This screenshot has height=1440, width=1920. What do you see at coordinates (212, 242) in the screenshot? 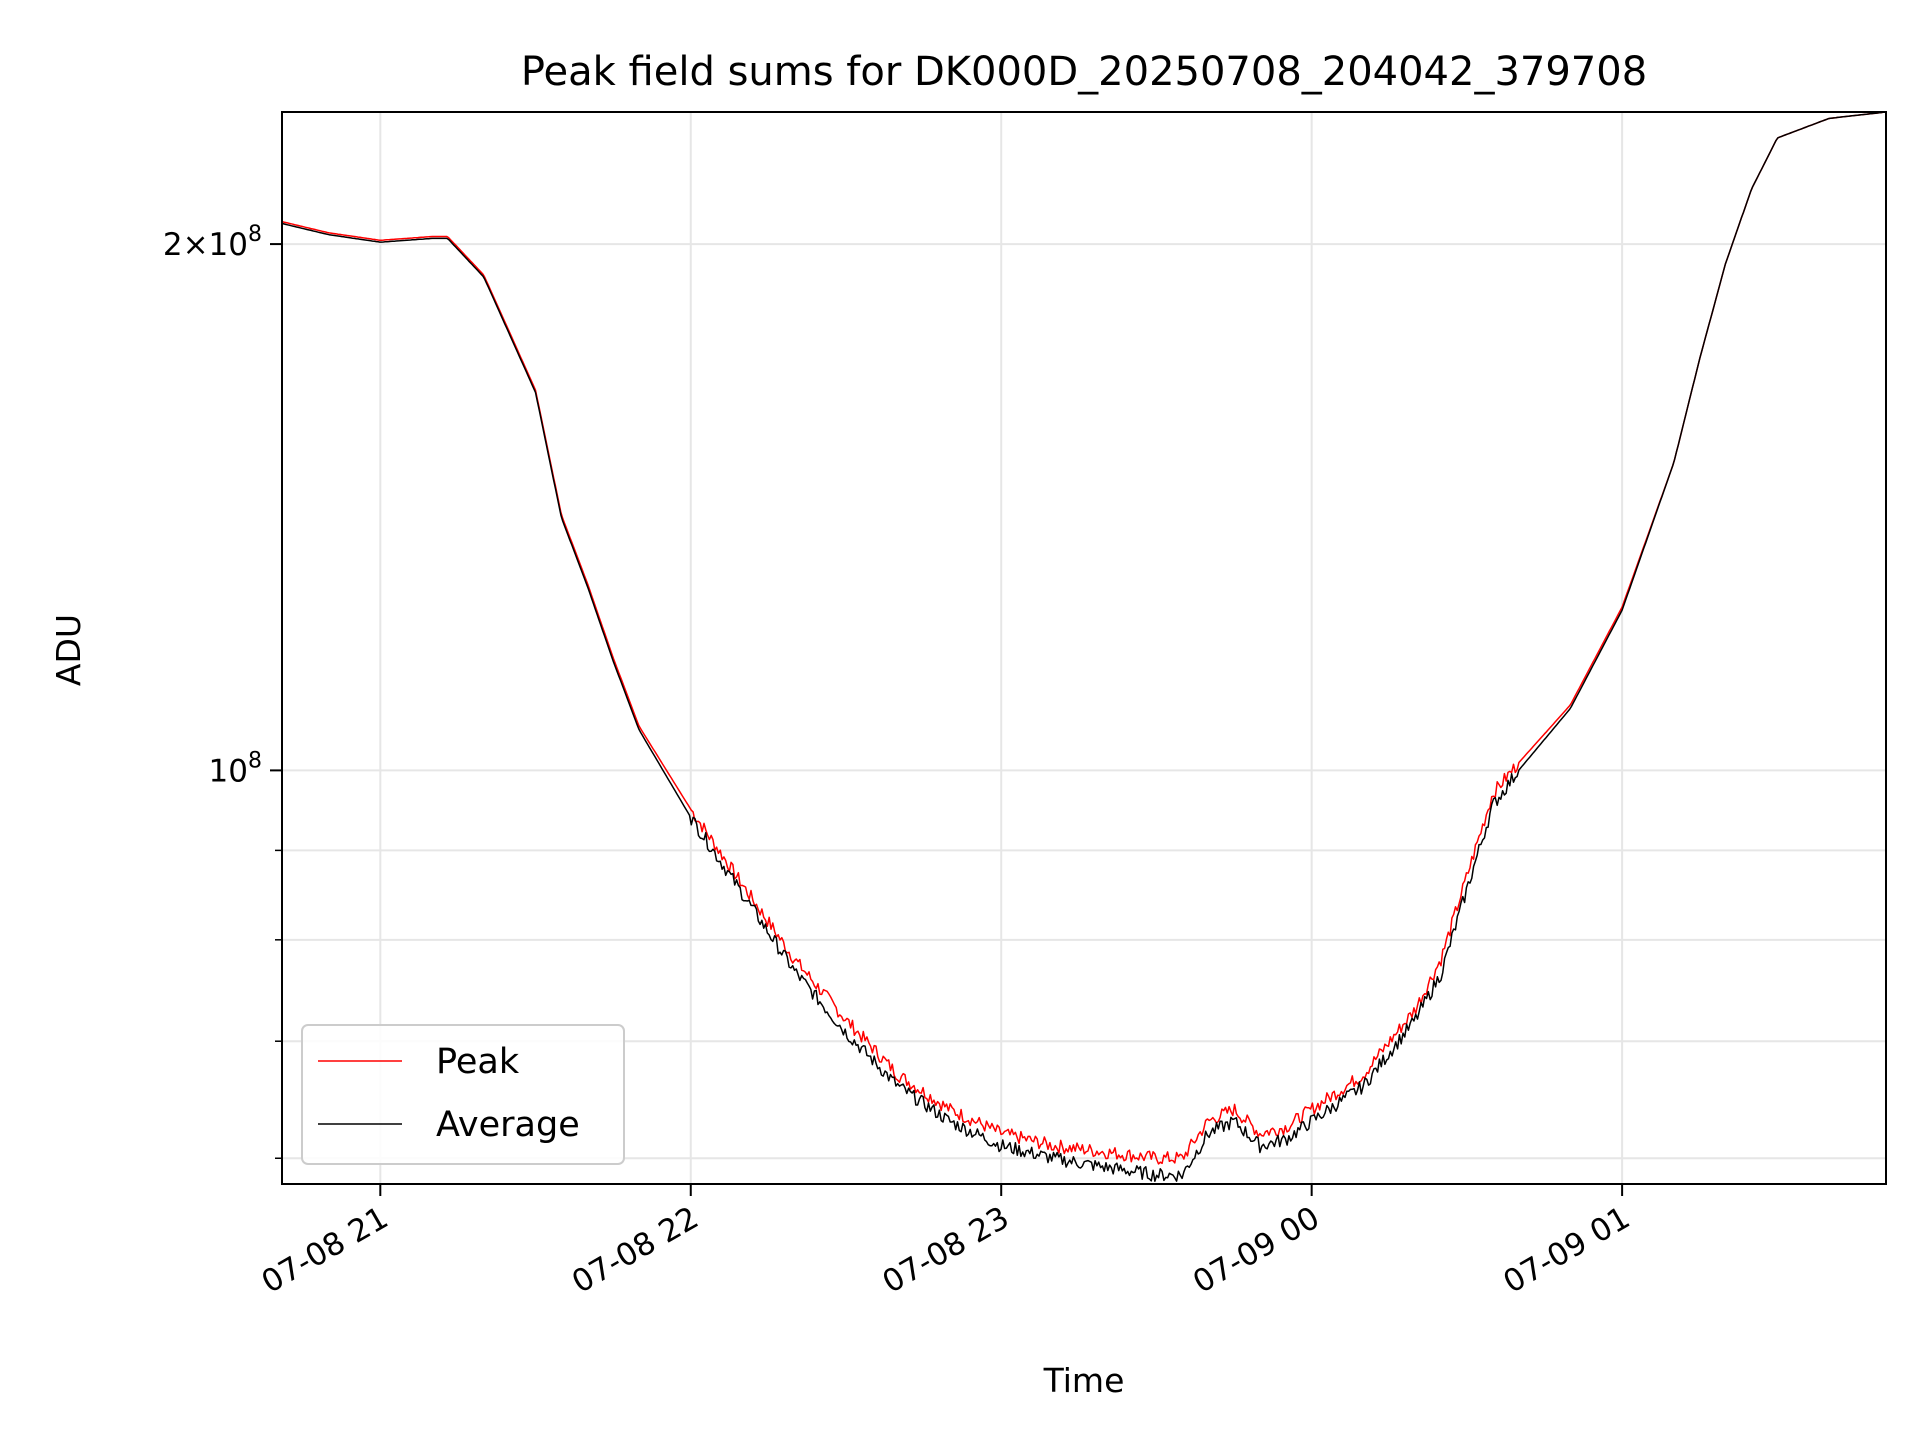
I see `y-tick-label: 2×108` at bounding box center [212, 242].